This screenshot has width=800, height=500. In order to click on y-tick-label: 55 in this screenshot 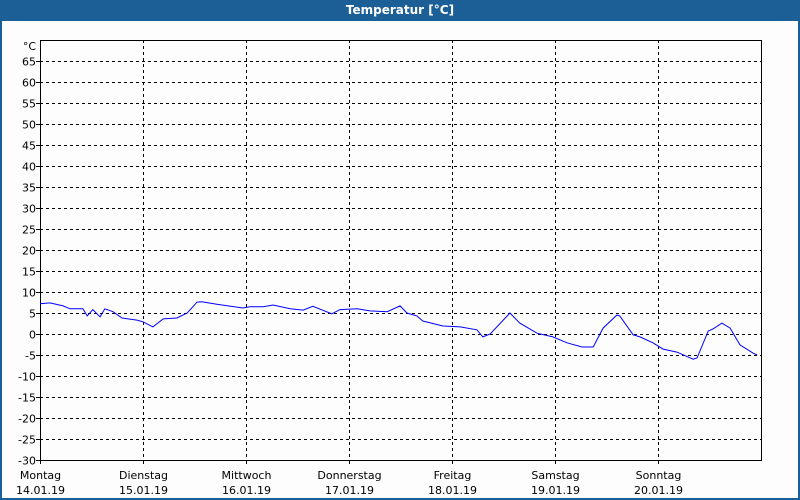, I will do `click(29, 104)`.